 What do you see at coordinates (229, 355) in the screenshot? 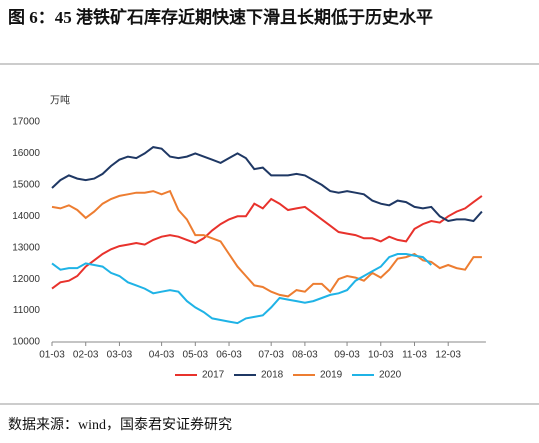
I see `x-tick-label: 06-03` at bounding box center [229, 355].